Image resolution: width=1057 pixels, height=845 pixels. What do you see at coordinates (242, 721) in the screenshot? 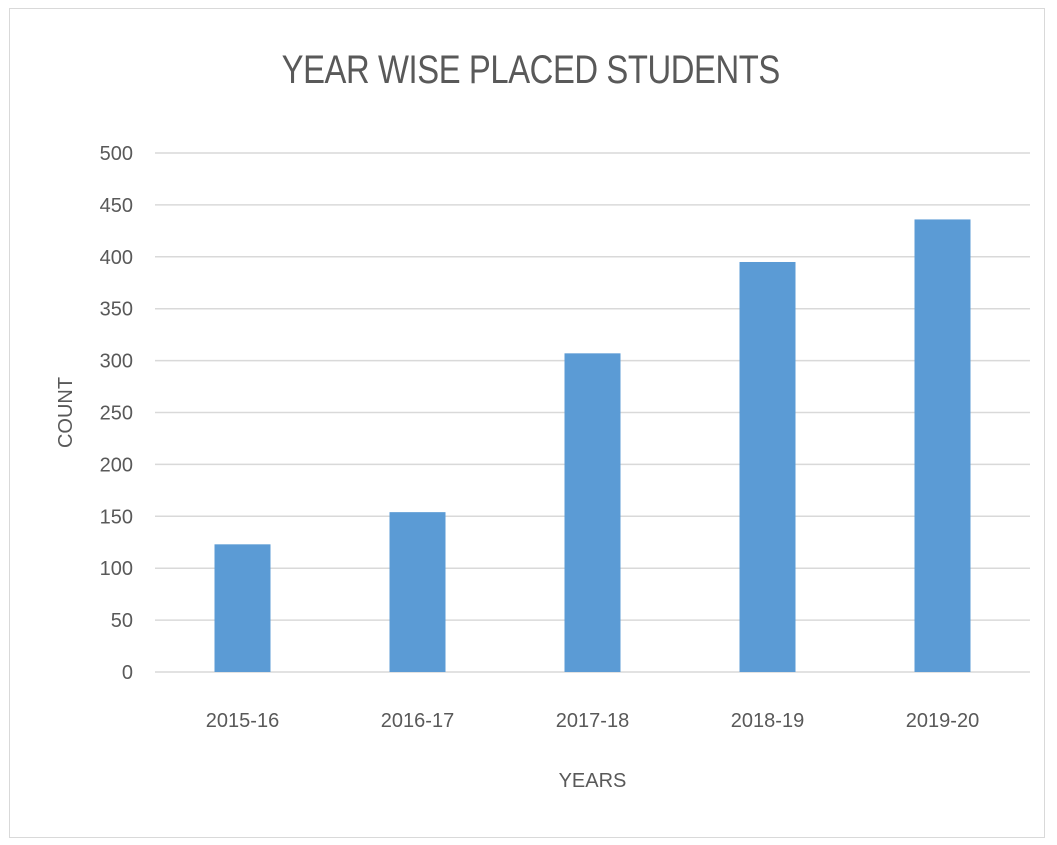
I see `x-tick-label: 2015-16` at bounding box center [242, 721].